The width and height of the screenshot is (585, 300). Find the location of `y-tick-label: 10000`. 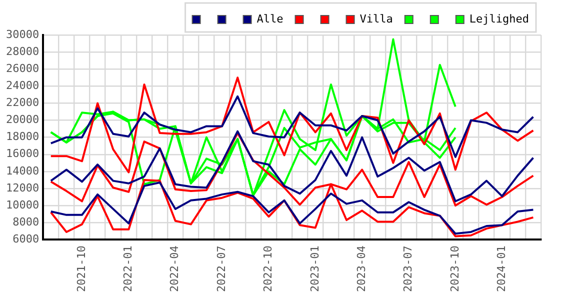

y-tick-label: 10000 is located at coordinates (23, 205).